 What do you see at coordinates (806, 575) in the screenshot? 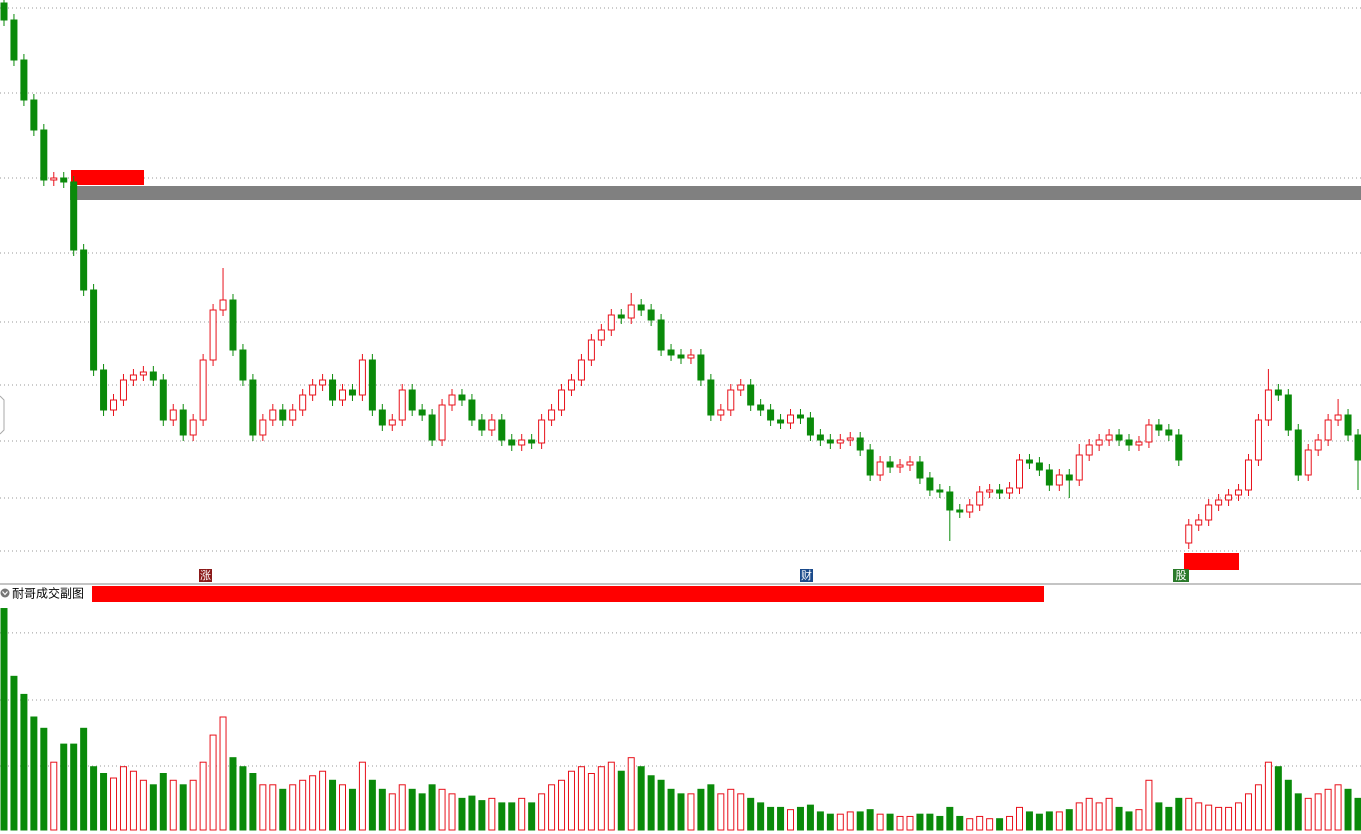
I see `event-label: 财` at bounding box center [806, 575].